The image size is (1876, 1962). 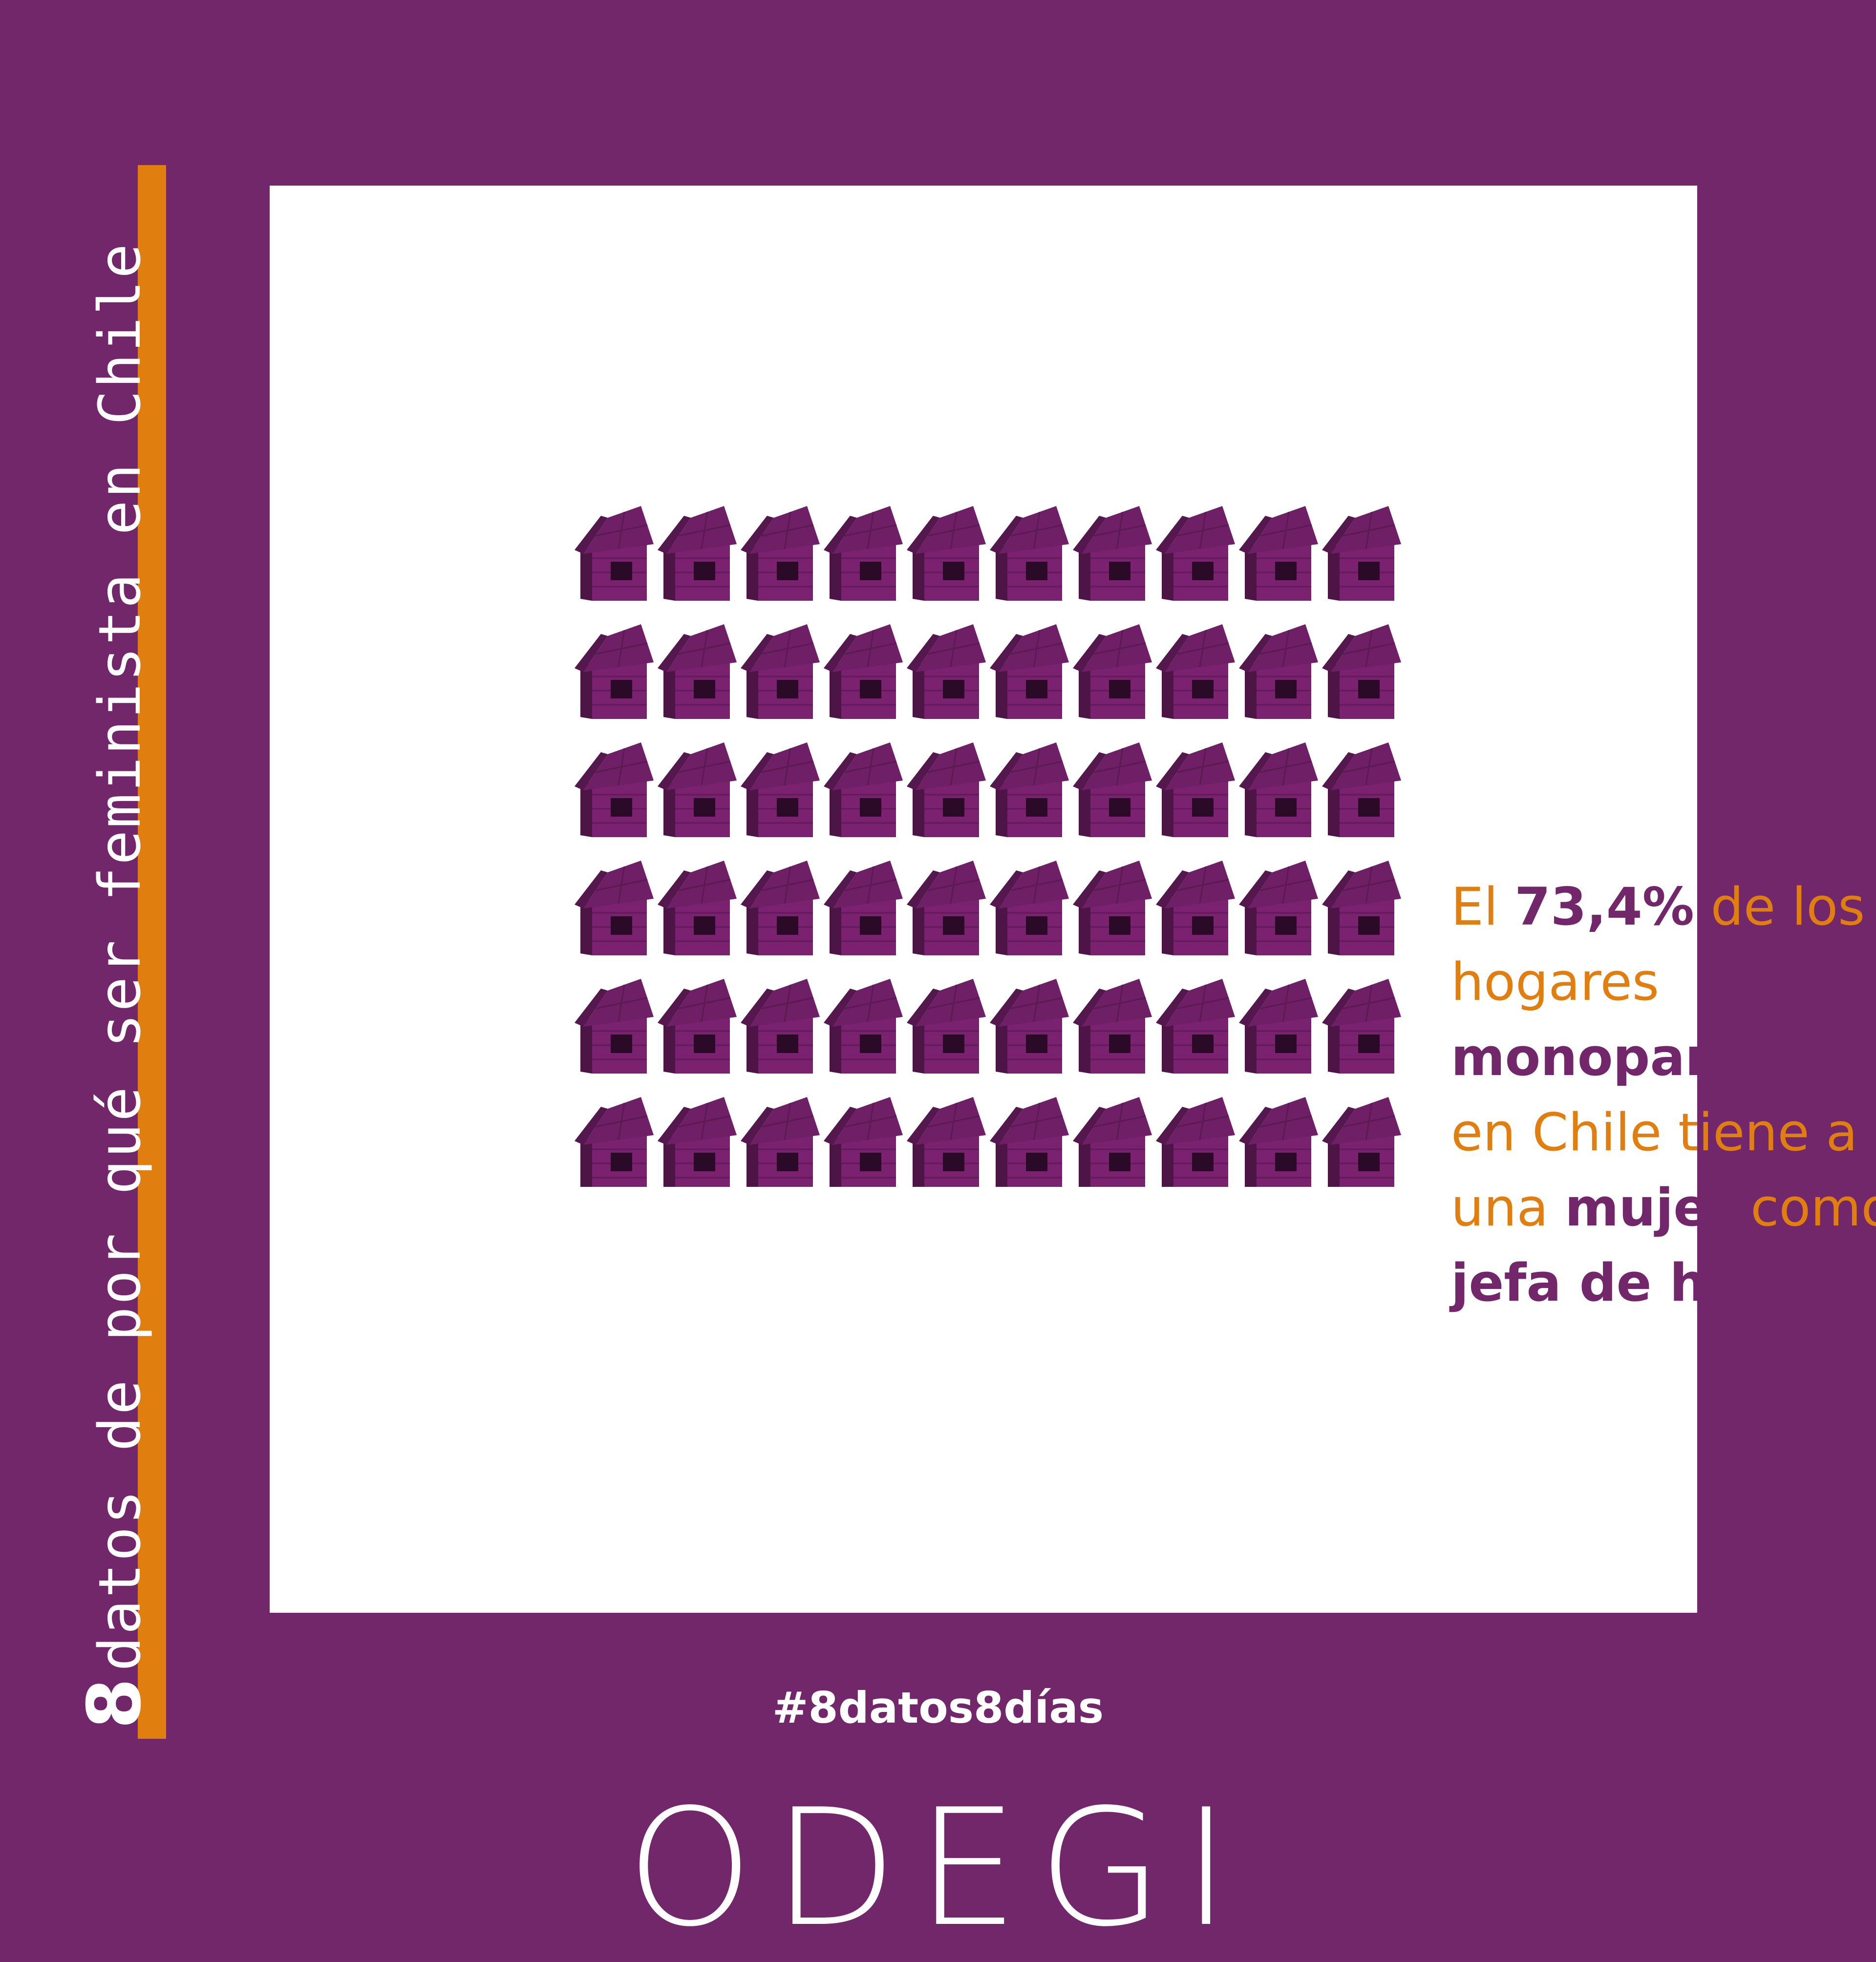 What do you see at coordinates (1654, 1170) in the screenshot?
I see `stat-text-part: en Chile tiene a una` at bounding box center [1654, 1170].